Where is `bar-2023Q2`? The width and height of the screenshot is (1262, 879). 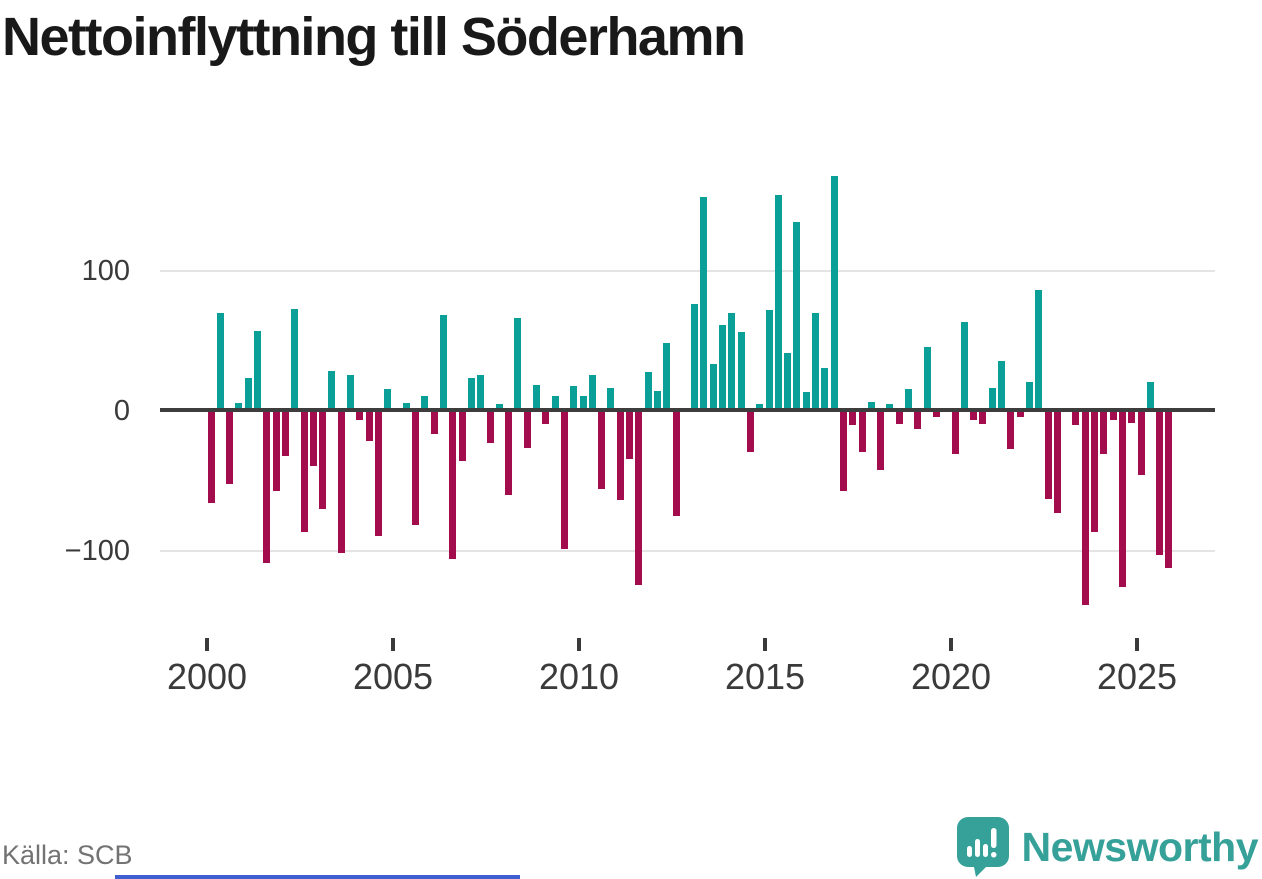
bar-2023Q2 is located at coordinates (1076, 418).